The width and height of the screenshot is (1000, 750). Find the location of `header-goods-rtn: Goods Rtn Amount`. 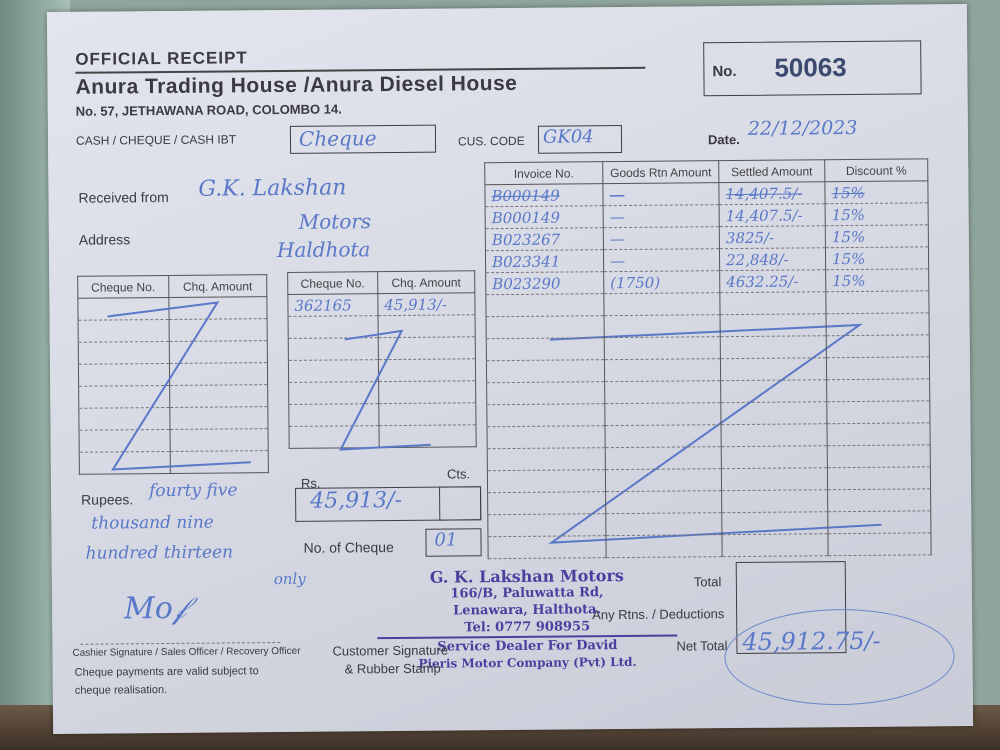

header-goods-rtn: Goods Rtn Amount is located at coordinates (660, 172).